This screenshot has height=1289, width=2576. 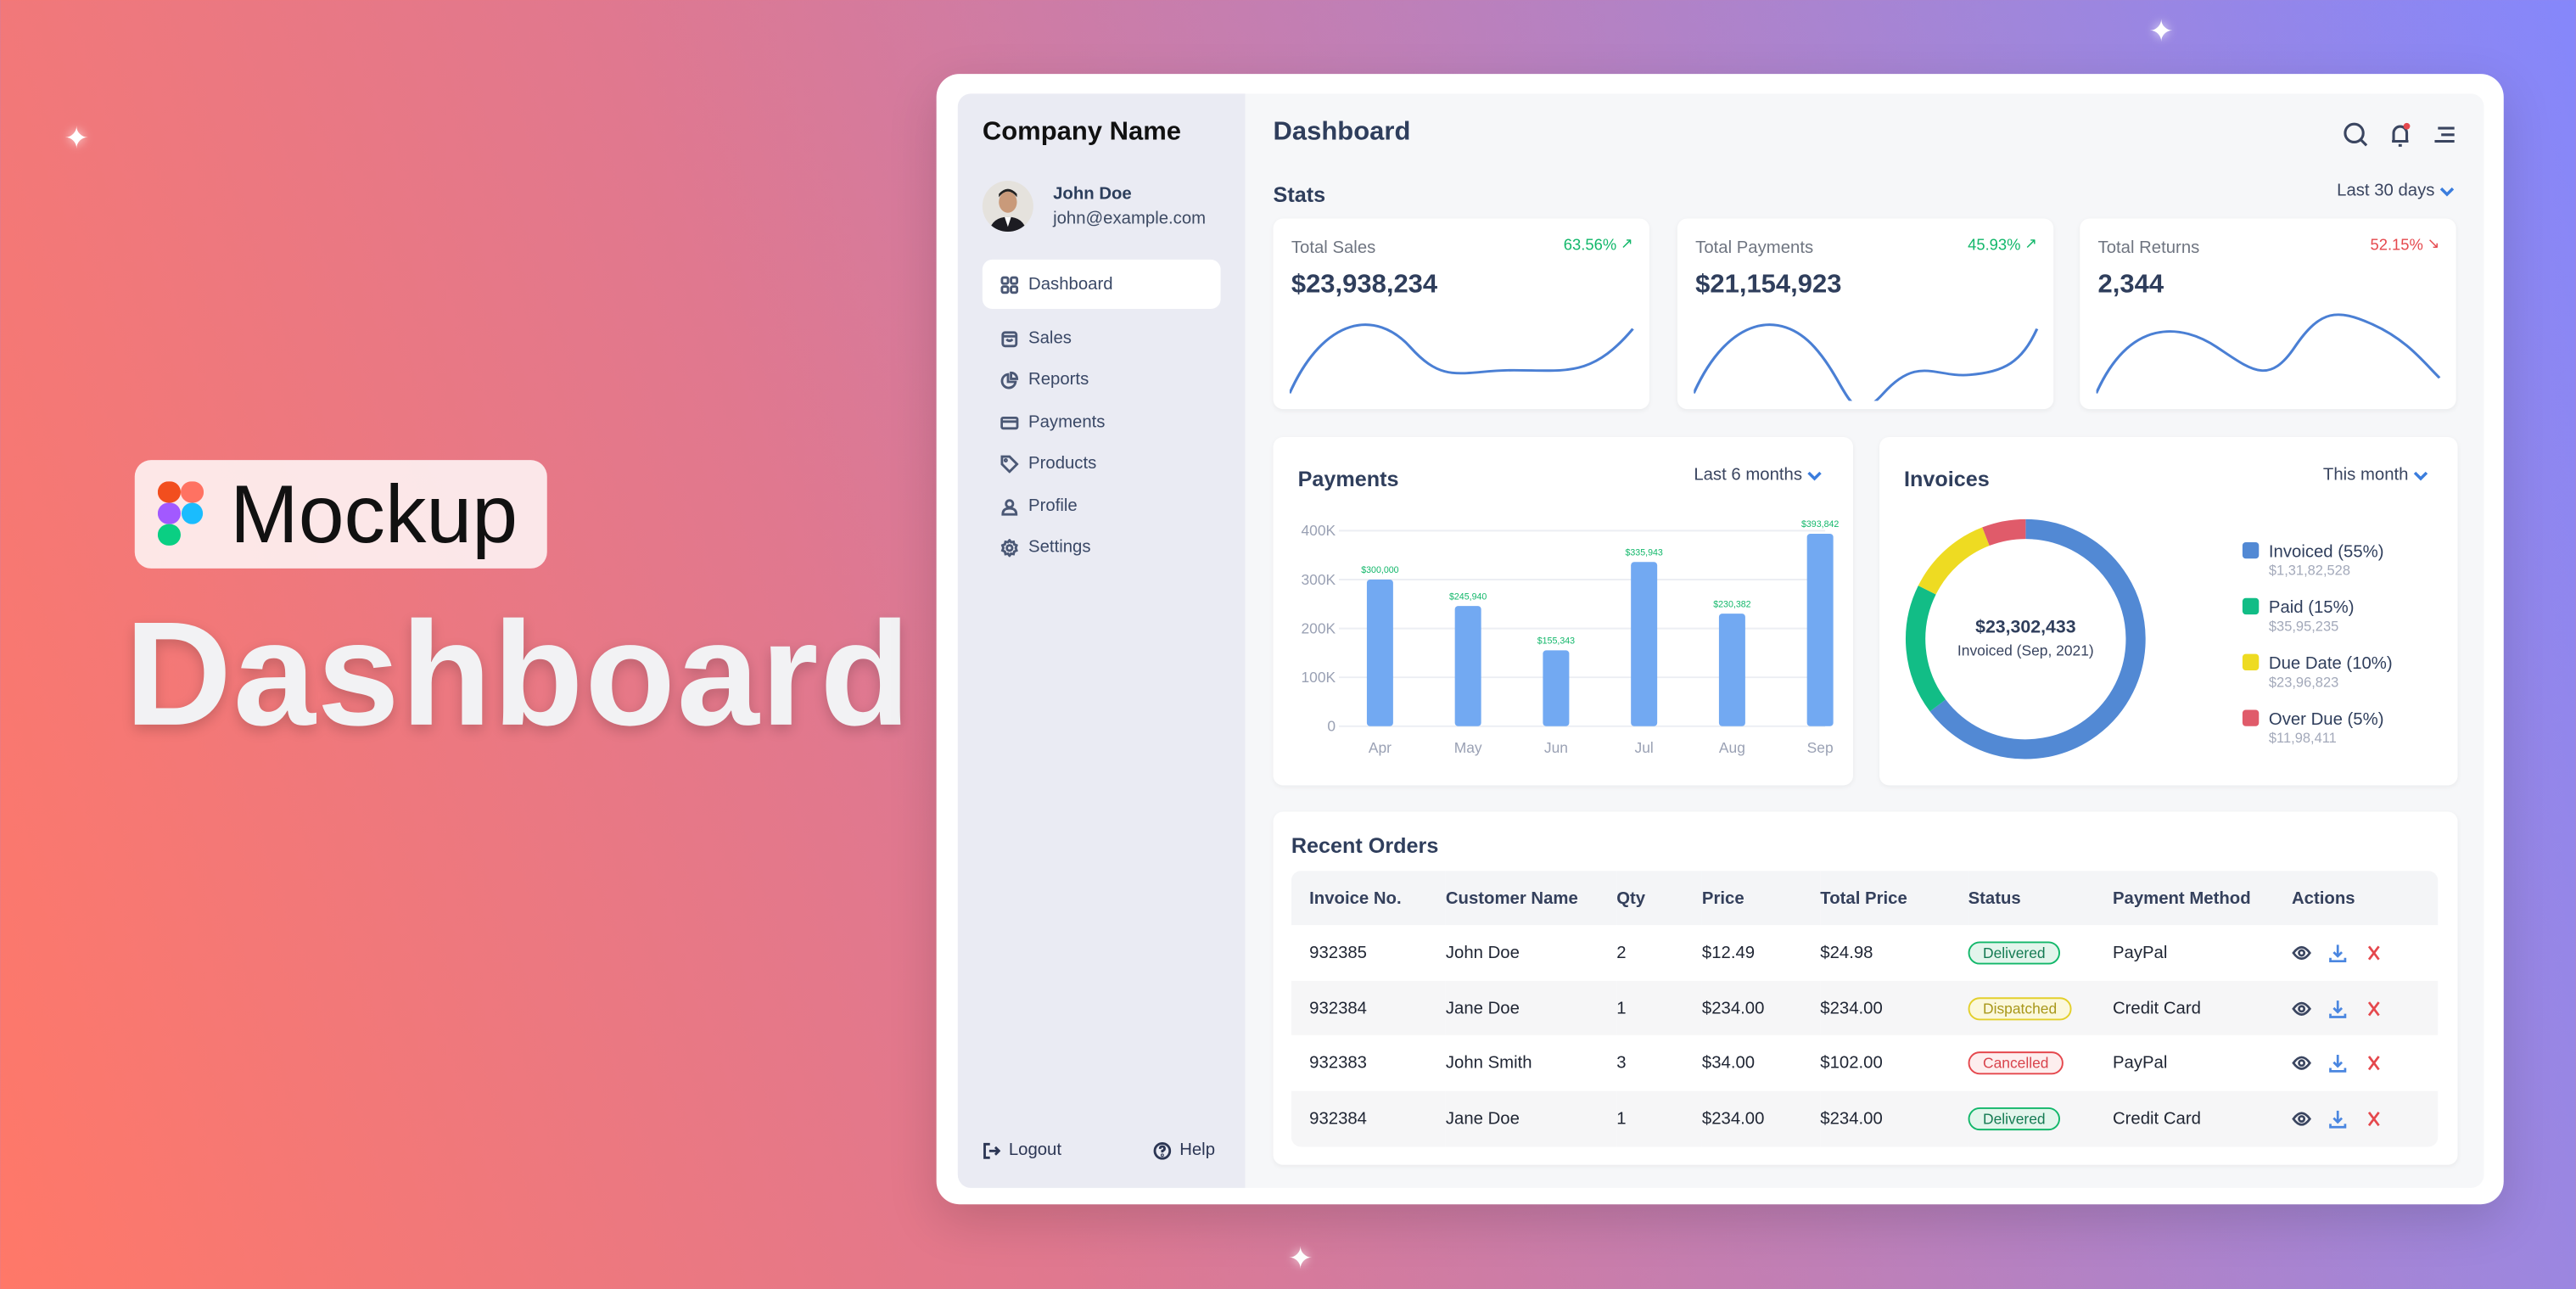 I want to click on sidebar-item-settings: Settings, so click(x=1102, y=547).